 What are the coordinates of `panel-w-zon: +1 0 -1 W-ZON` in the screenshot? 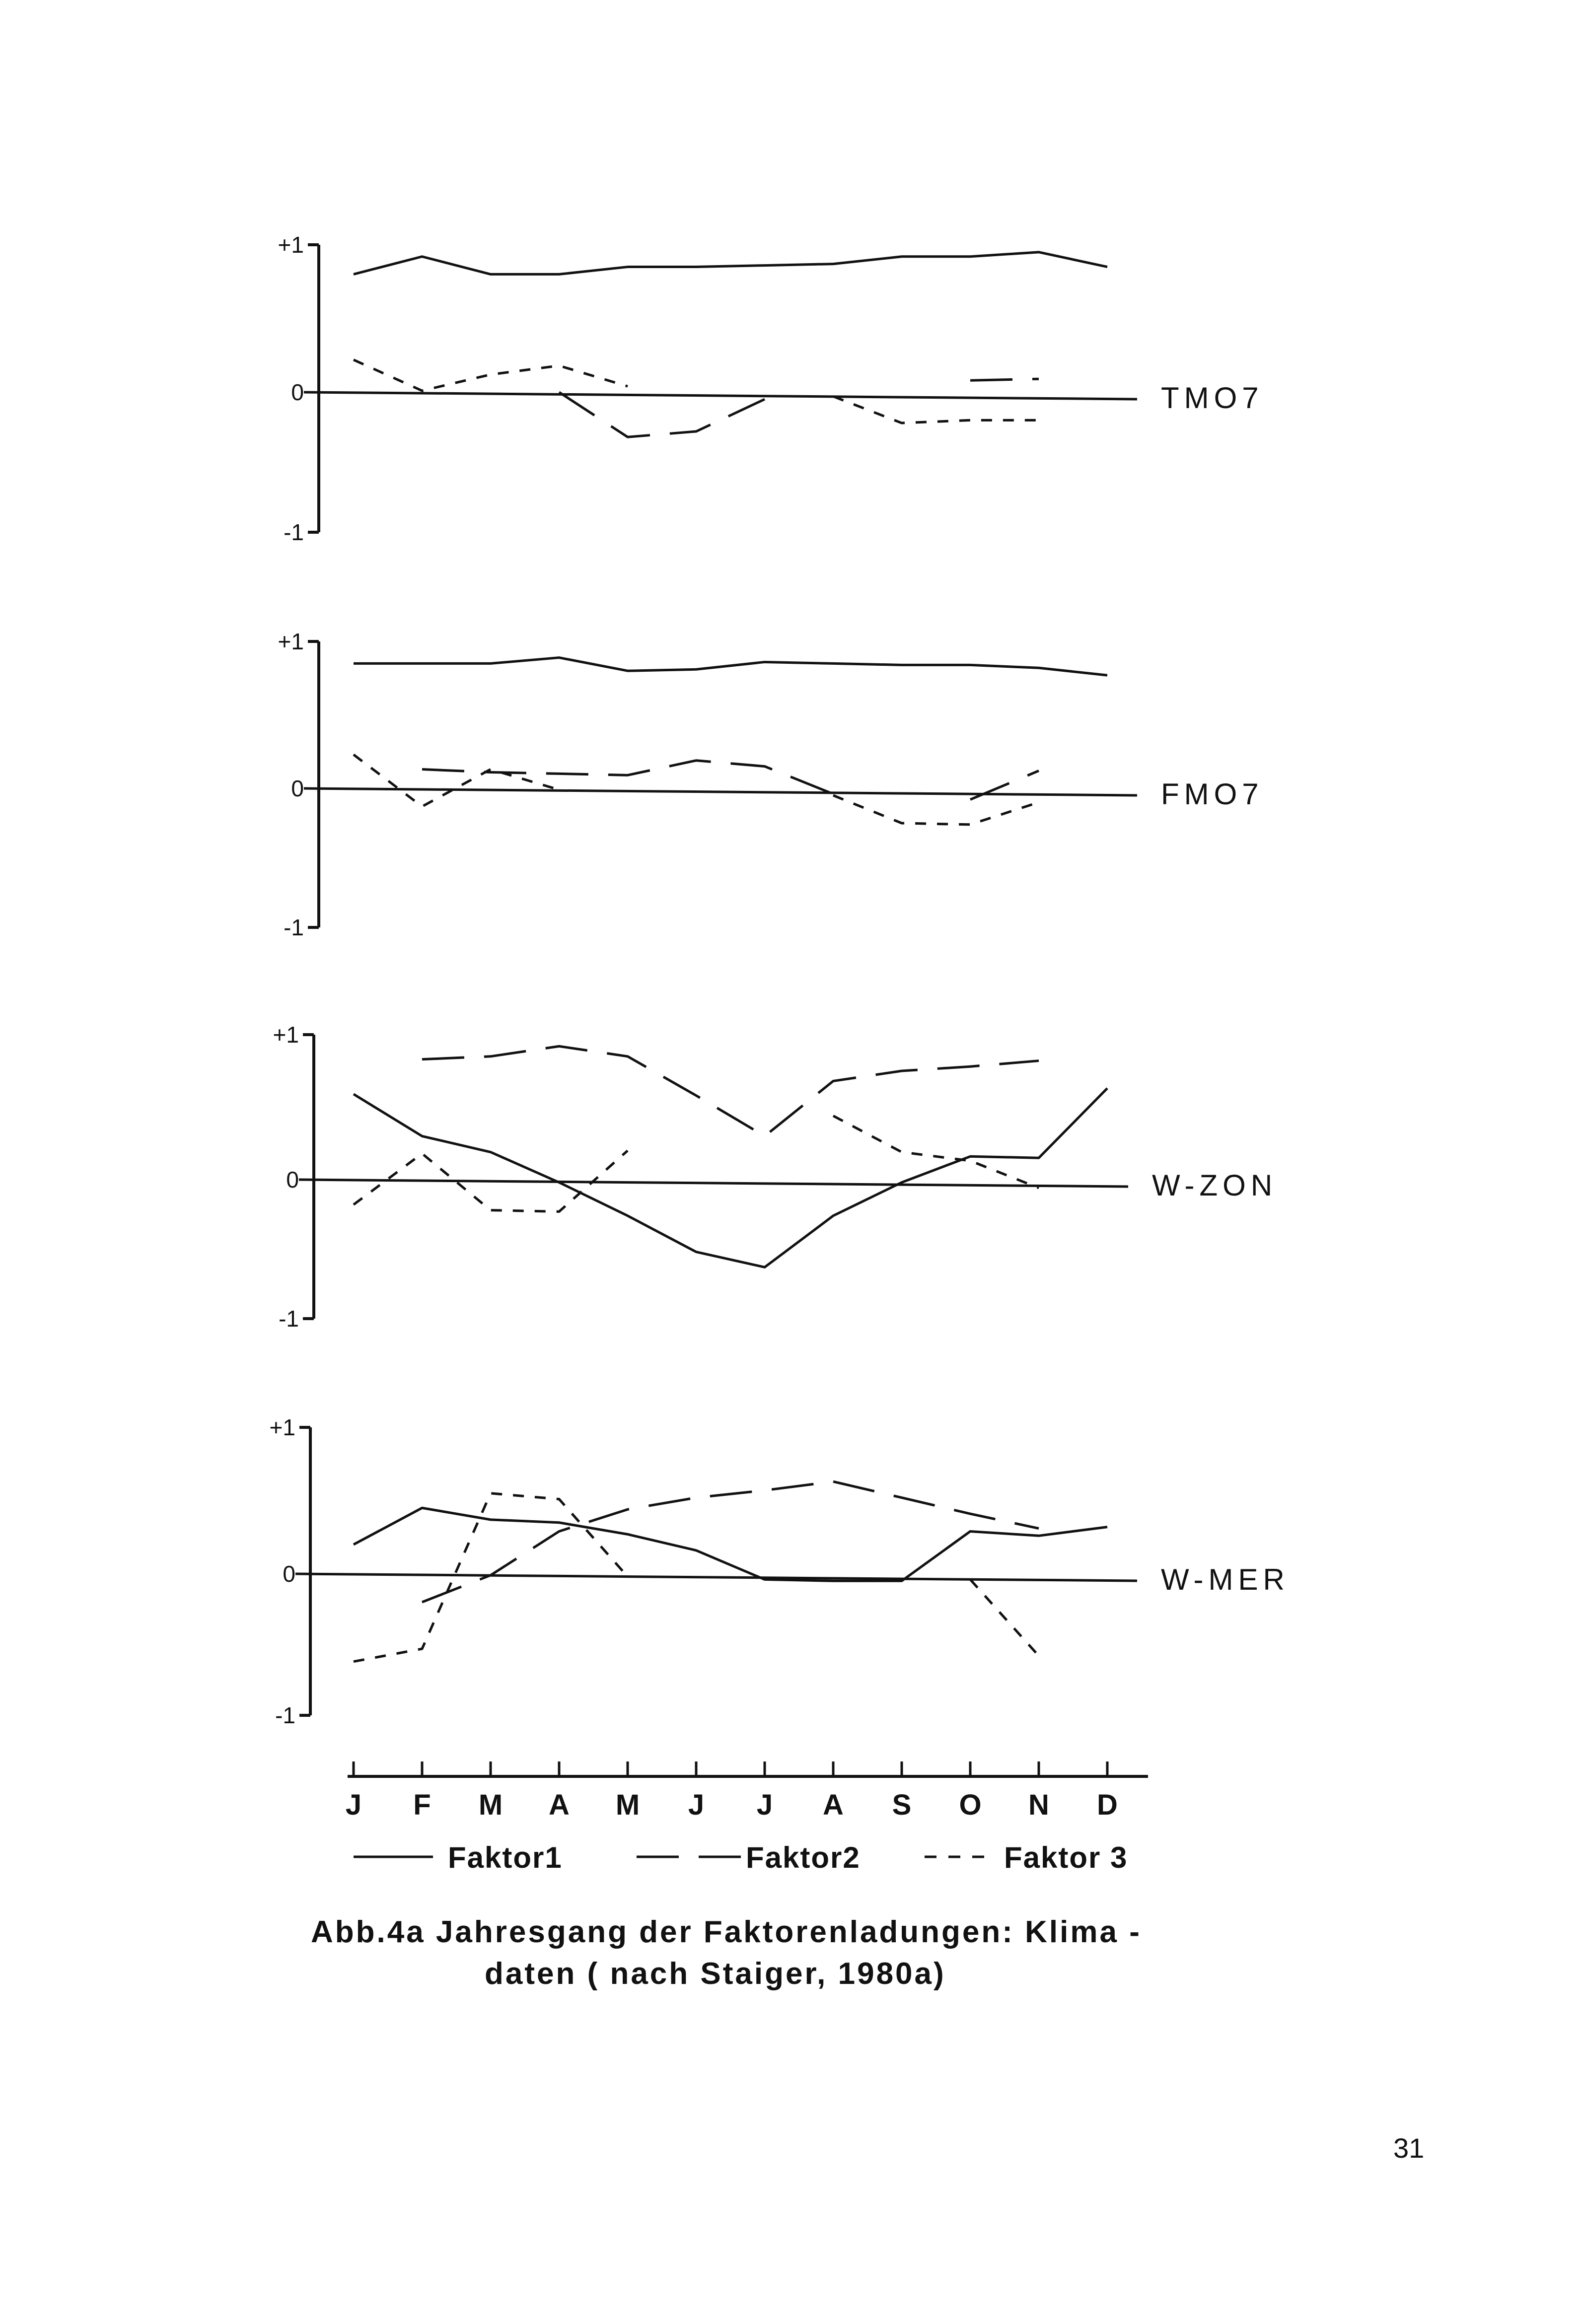 It's located at (775, 1177).